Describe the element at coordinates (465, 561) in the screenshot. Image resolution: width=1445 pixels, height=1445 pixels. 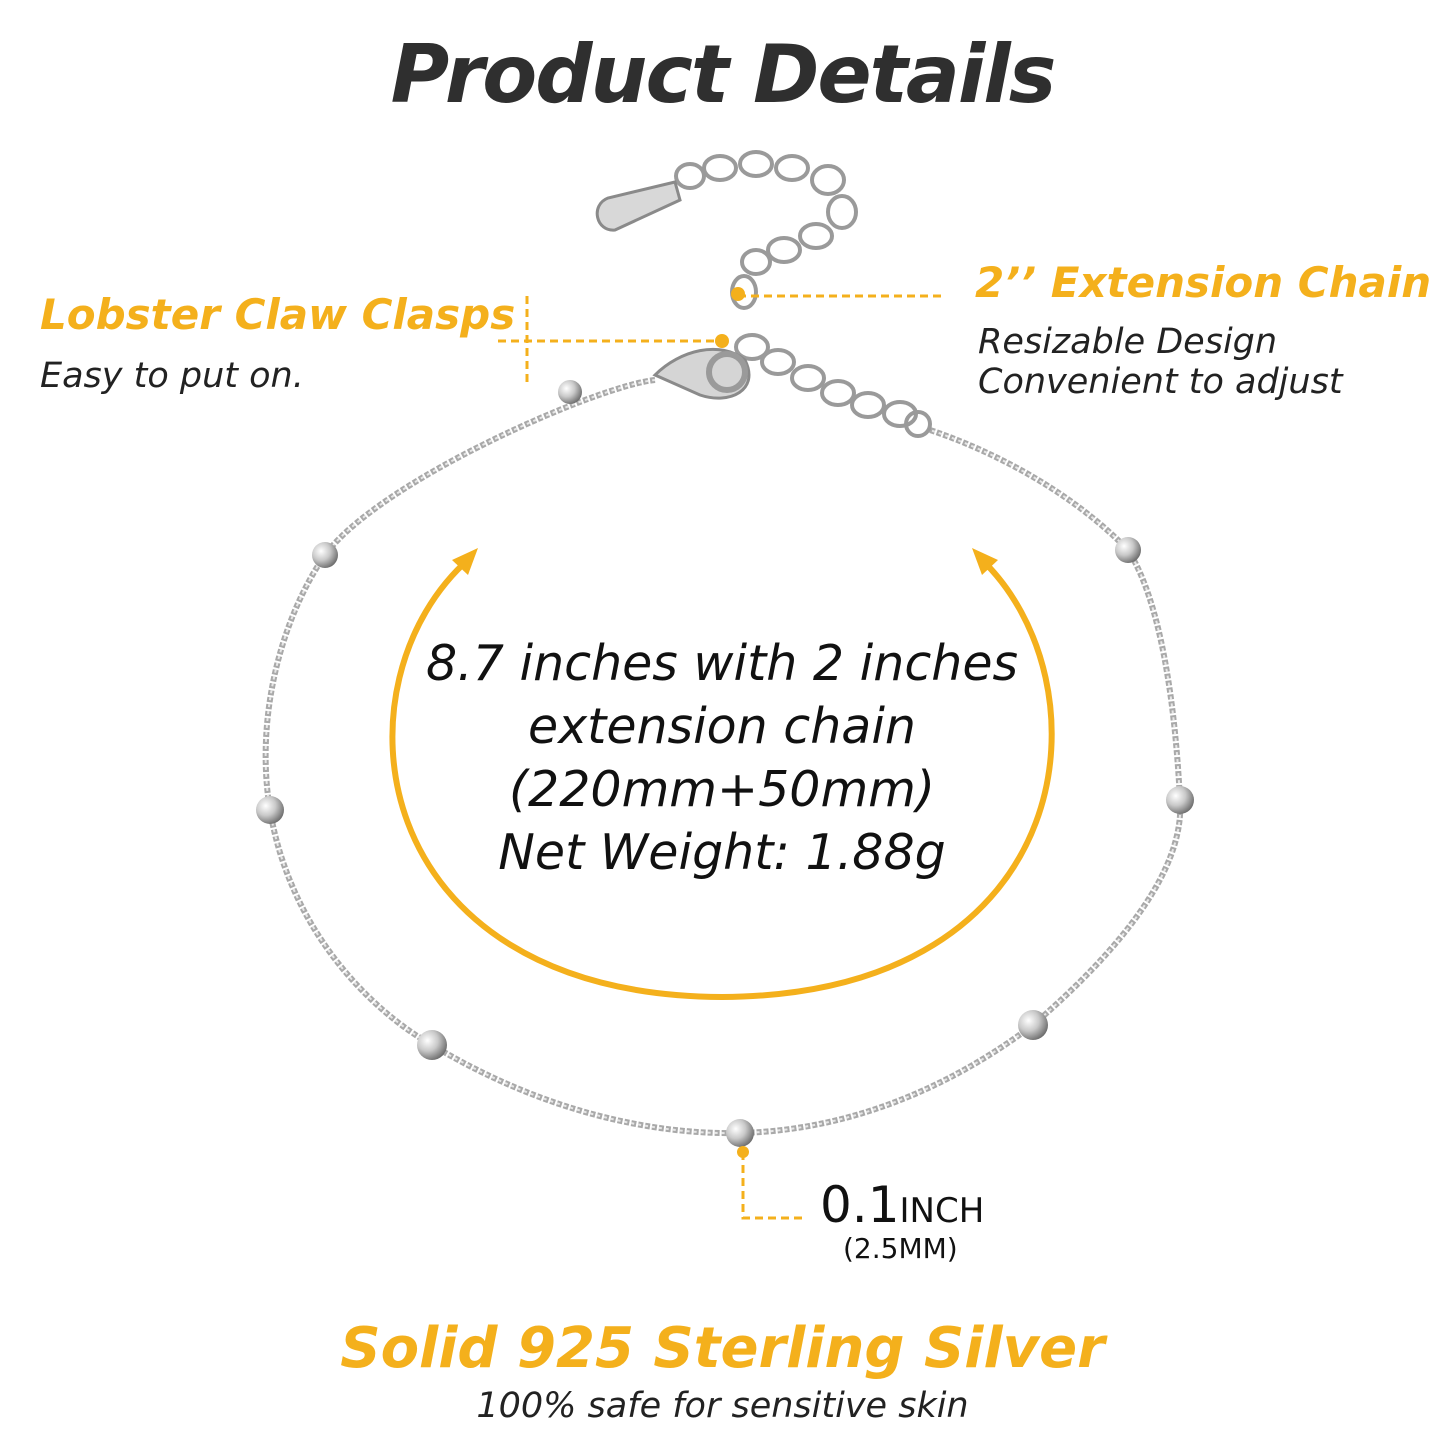
I see `arrow-left-icon` at that location.